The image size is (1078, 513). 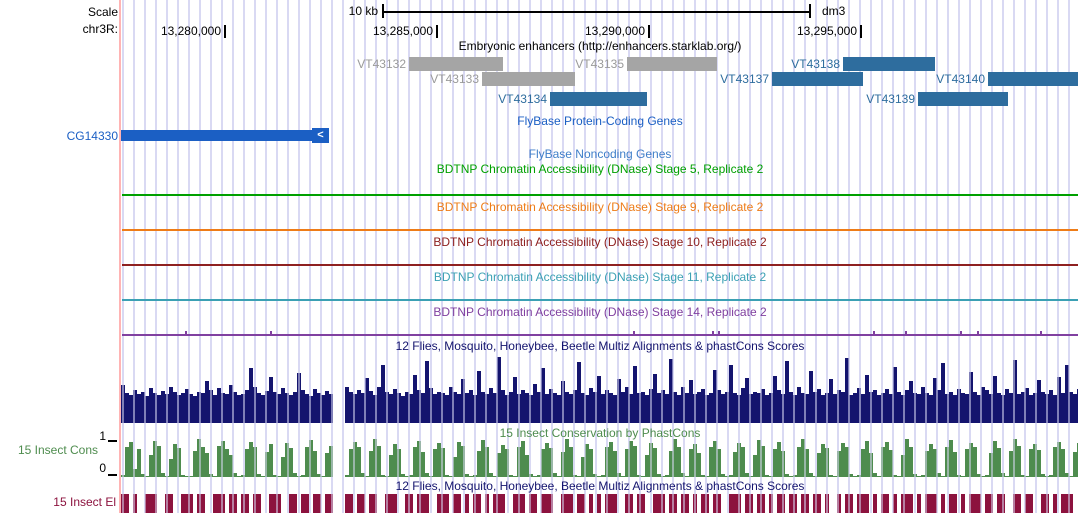 What do you see at coordinates (112, 441) in the screenshot?
I see `axis-max-tick` at bounding box center [112, 441].